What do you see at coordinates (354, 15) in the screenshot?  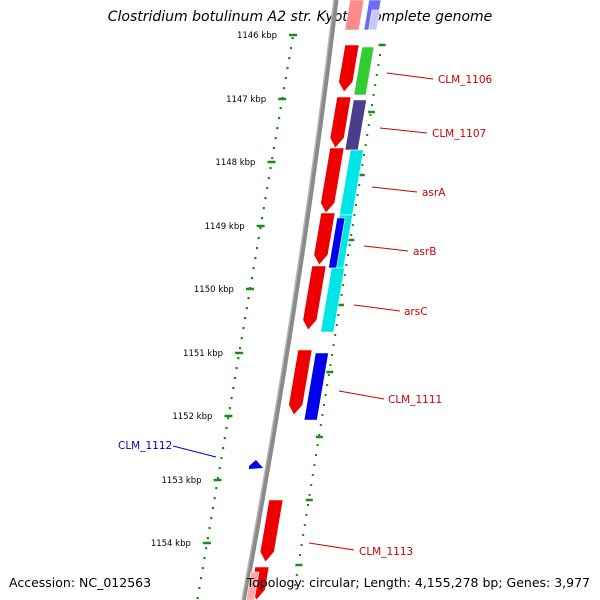 I see `gene-arrow-partial` at bounding box center [354, 15].